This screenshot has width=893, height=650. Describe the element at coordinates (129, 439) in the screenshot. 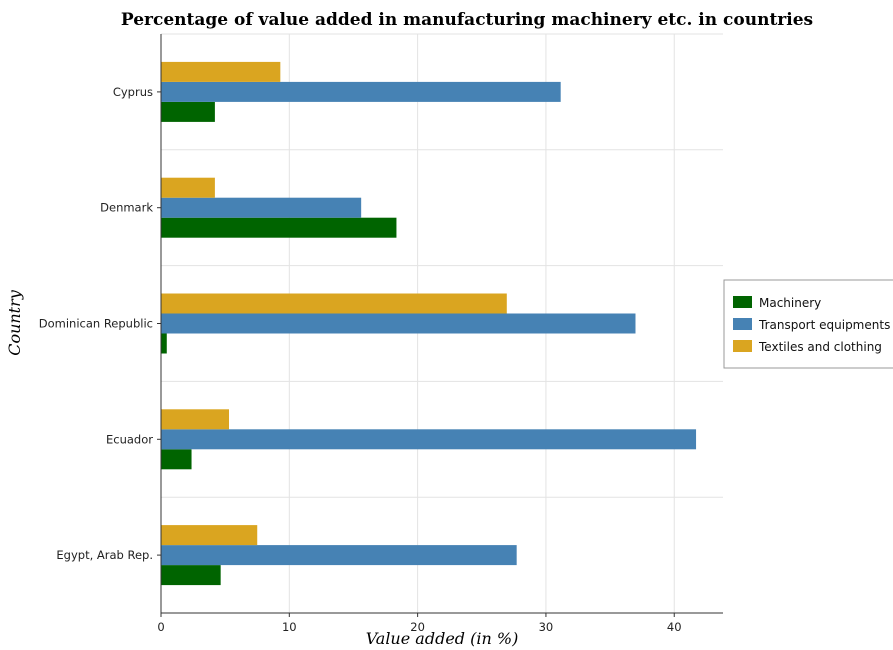

I see `y-tick-label: Ecuador` at that location.